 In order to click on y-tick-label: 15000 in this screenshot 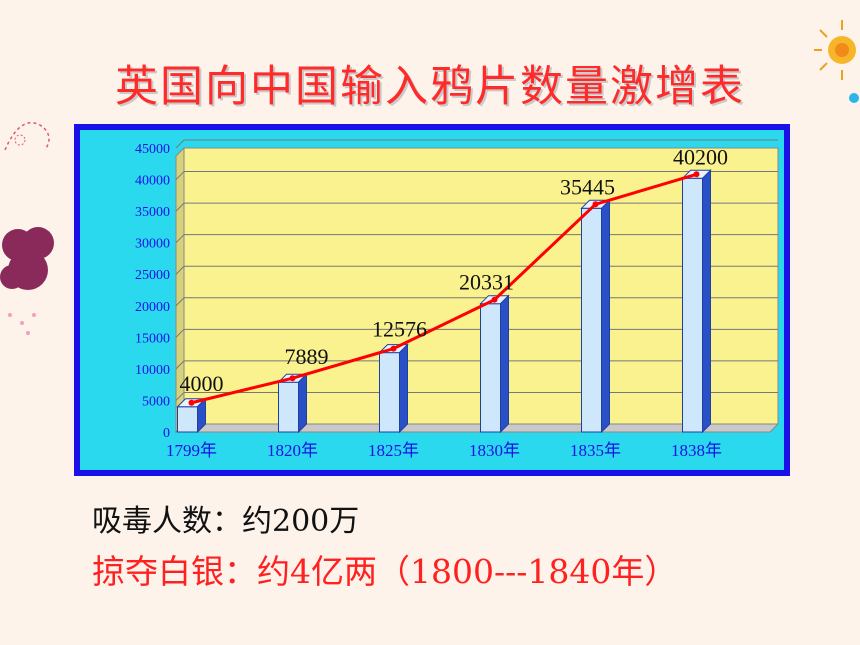, I will do `click(152, 338)`.